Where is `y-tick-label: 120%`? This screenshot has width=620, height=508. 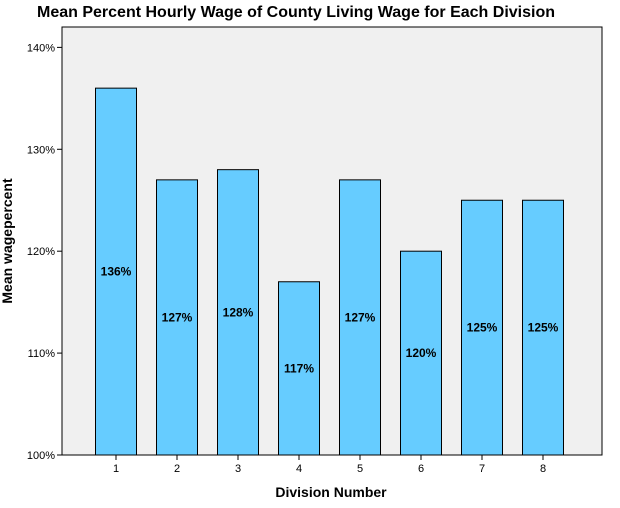 y-tick-label: 120% is located at coordinates (41, 252).